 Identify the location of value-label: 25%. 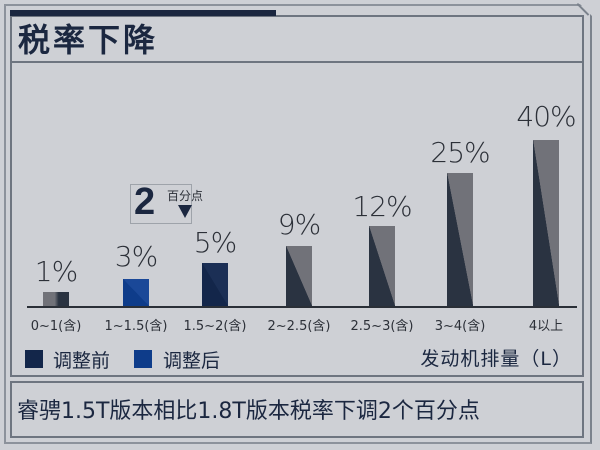
(460, 152).